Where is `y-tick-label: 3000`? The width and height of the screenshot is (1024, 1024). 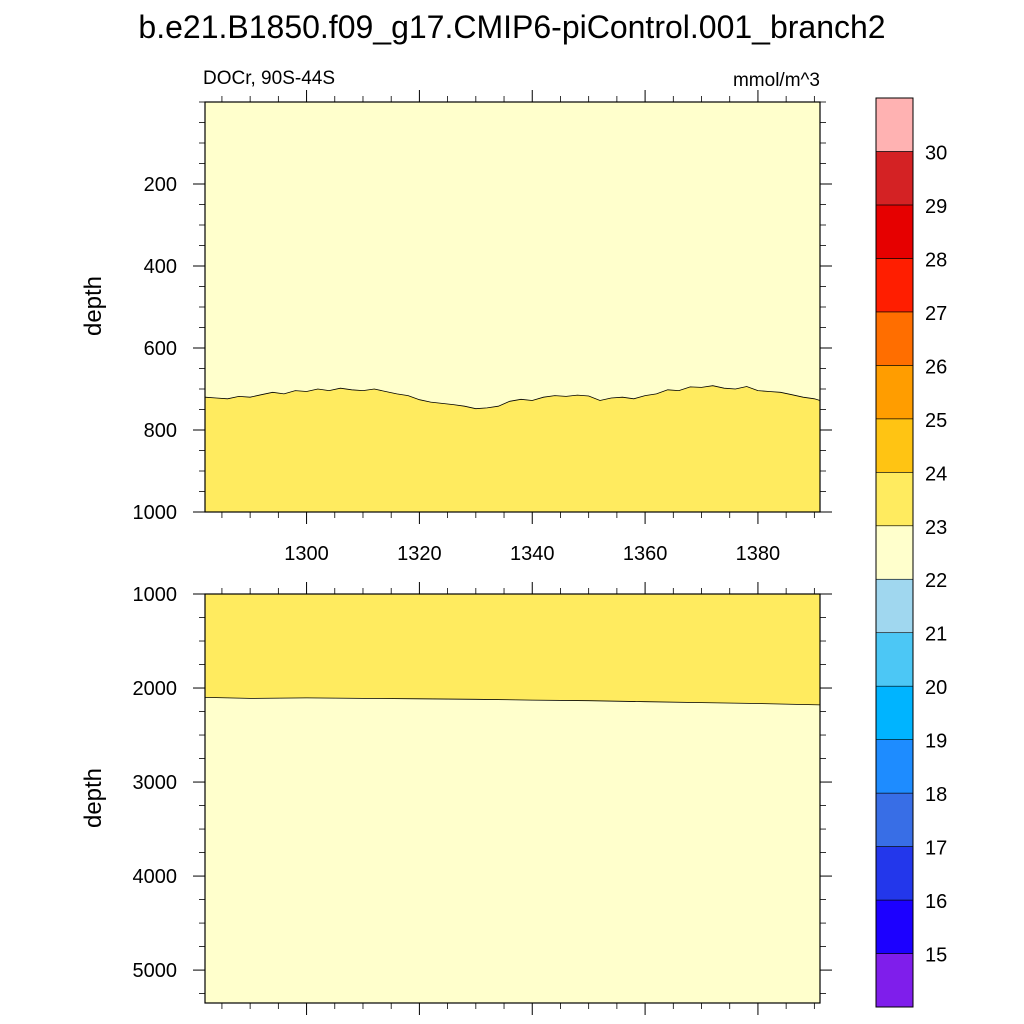 y-tick-label: 3000 is located at coordinates (155, 783).